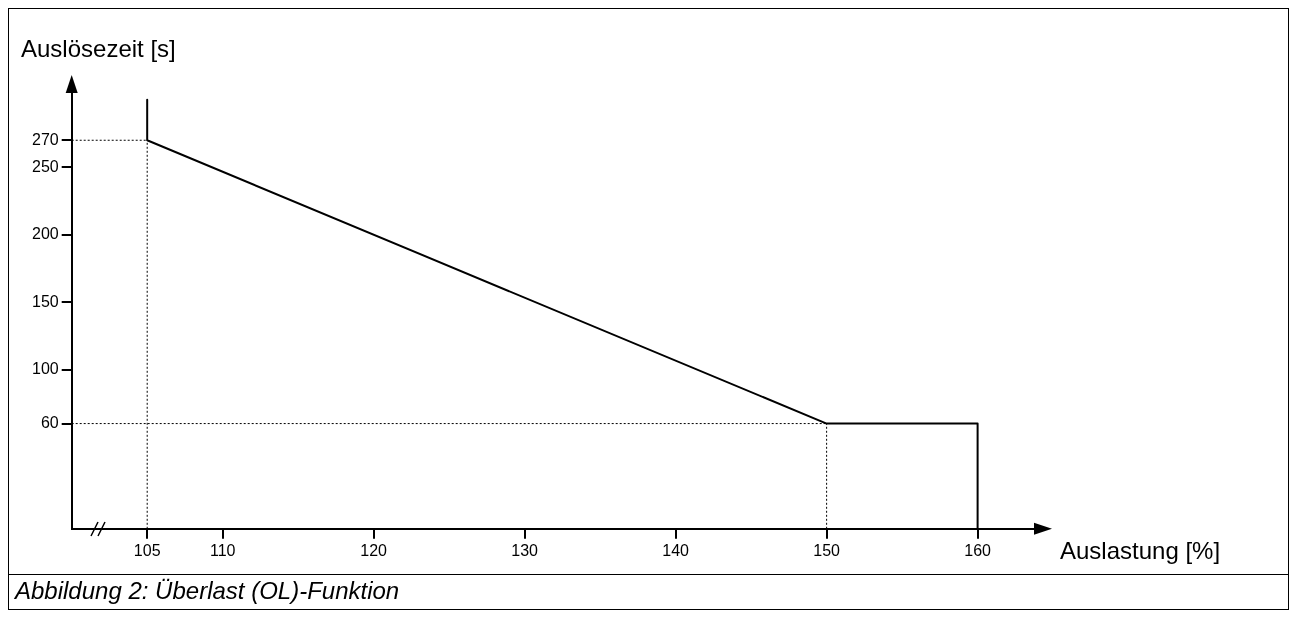 Image resolution: width=1297 pixels, height=622 pixels. Describe the element at coordinates (525, 550) in the screenshot. I see `x-tick-label: 130` at that location.